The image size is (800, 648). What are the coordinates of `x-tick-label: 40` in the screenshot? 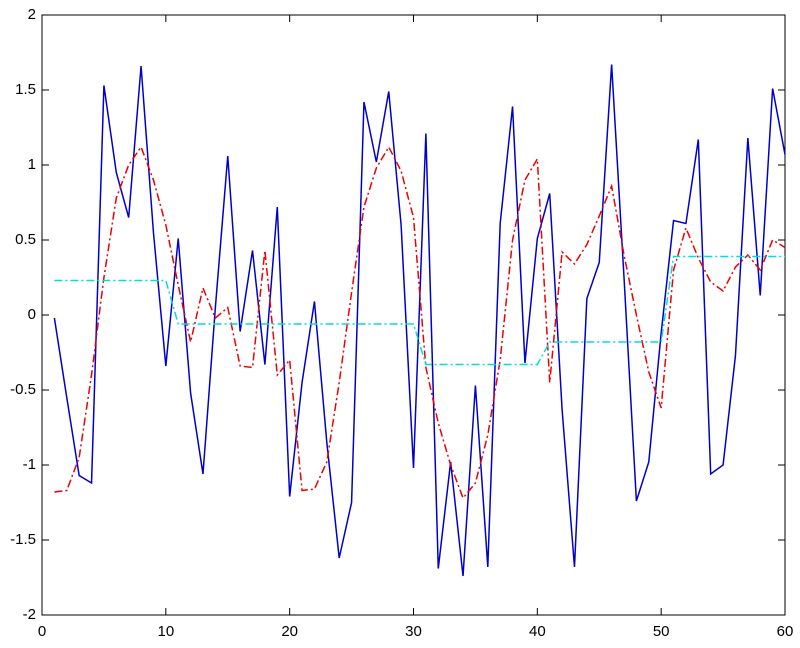 It's located at (537, 631).